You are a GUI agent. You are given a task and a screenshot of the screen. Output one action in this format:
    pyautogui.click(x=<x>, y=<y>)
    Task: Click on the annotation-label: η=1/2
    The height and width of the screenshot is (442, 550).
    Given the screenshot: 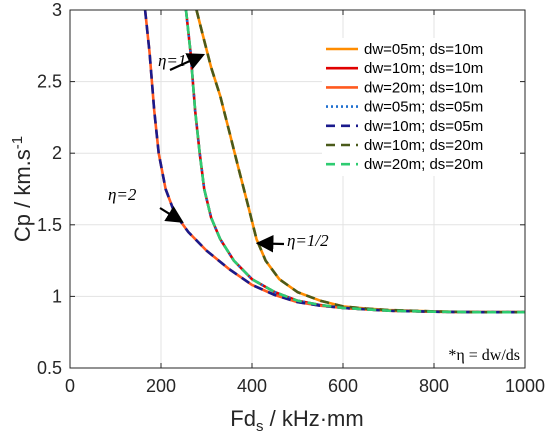 What is the action you would take?
    pyautogui.click(x=308, y=240)
    